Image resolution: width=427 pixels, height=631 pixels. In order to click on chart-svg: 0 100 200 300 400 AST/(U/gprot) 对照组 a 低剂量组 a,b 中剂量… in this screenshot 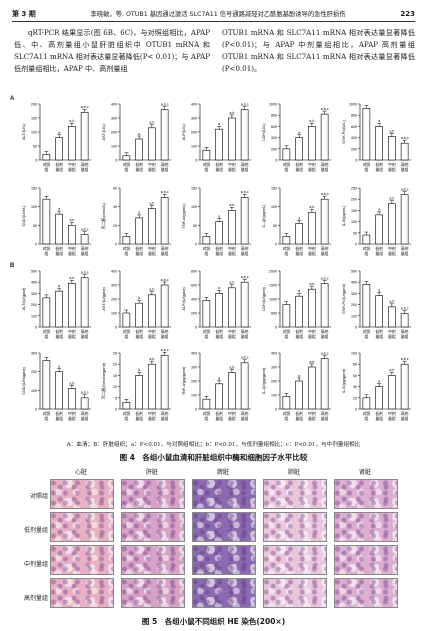, I will do `click(136, 304)`.